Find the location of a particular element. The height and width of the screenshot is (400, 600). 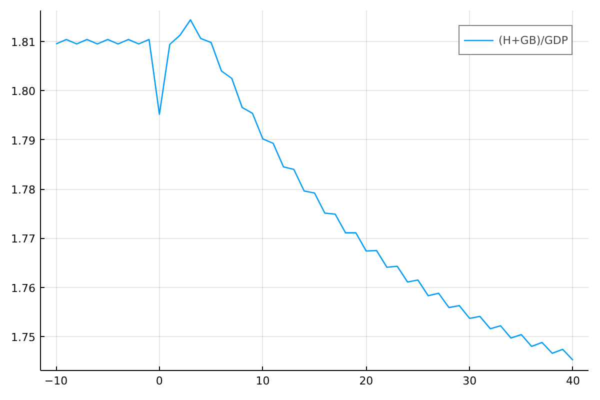

y-tick-label: 1.76 is located at coordinates (23, 288).